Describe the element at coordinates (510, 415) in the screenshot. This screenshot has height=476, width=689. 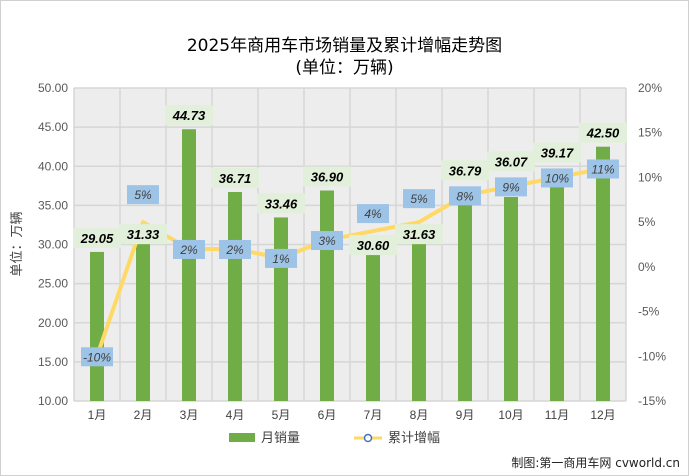
I see `x-tick-label: 10月` at that location.